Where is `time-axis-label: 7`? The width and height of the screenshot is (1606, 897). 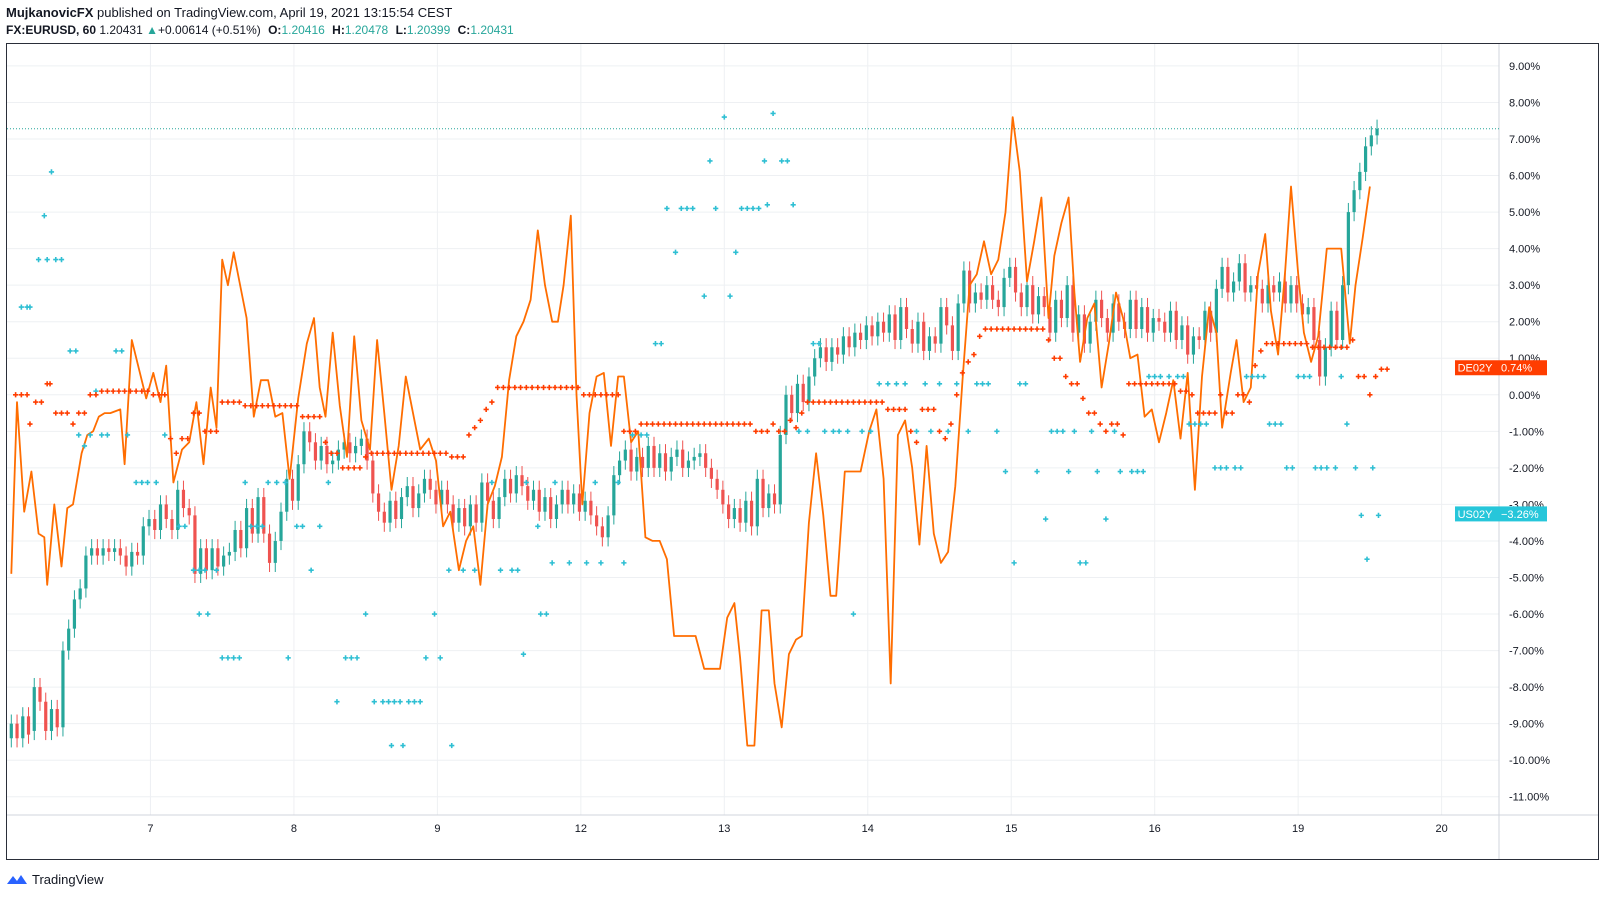 time-axis-label: 7 is located at coordinates (150, 829).